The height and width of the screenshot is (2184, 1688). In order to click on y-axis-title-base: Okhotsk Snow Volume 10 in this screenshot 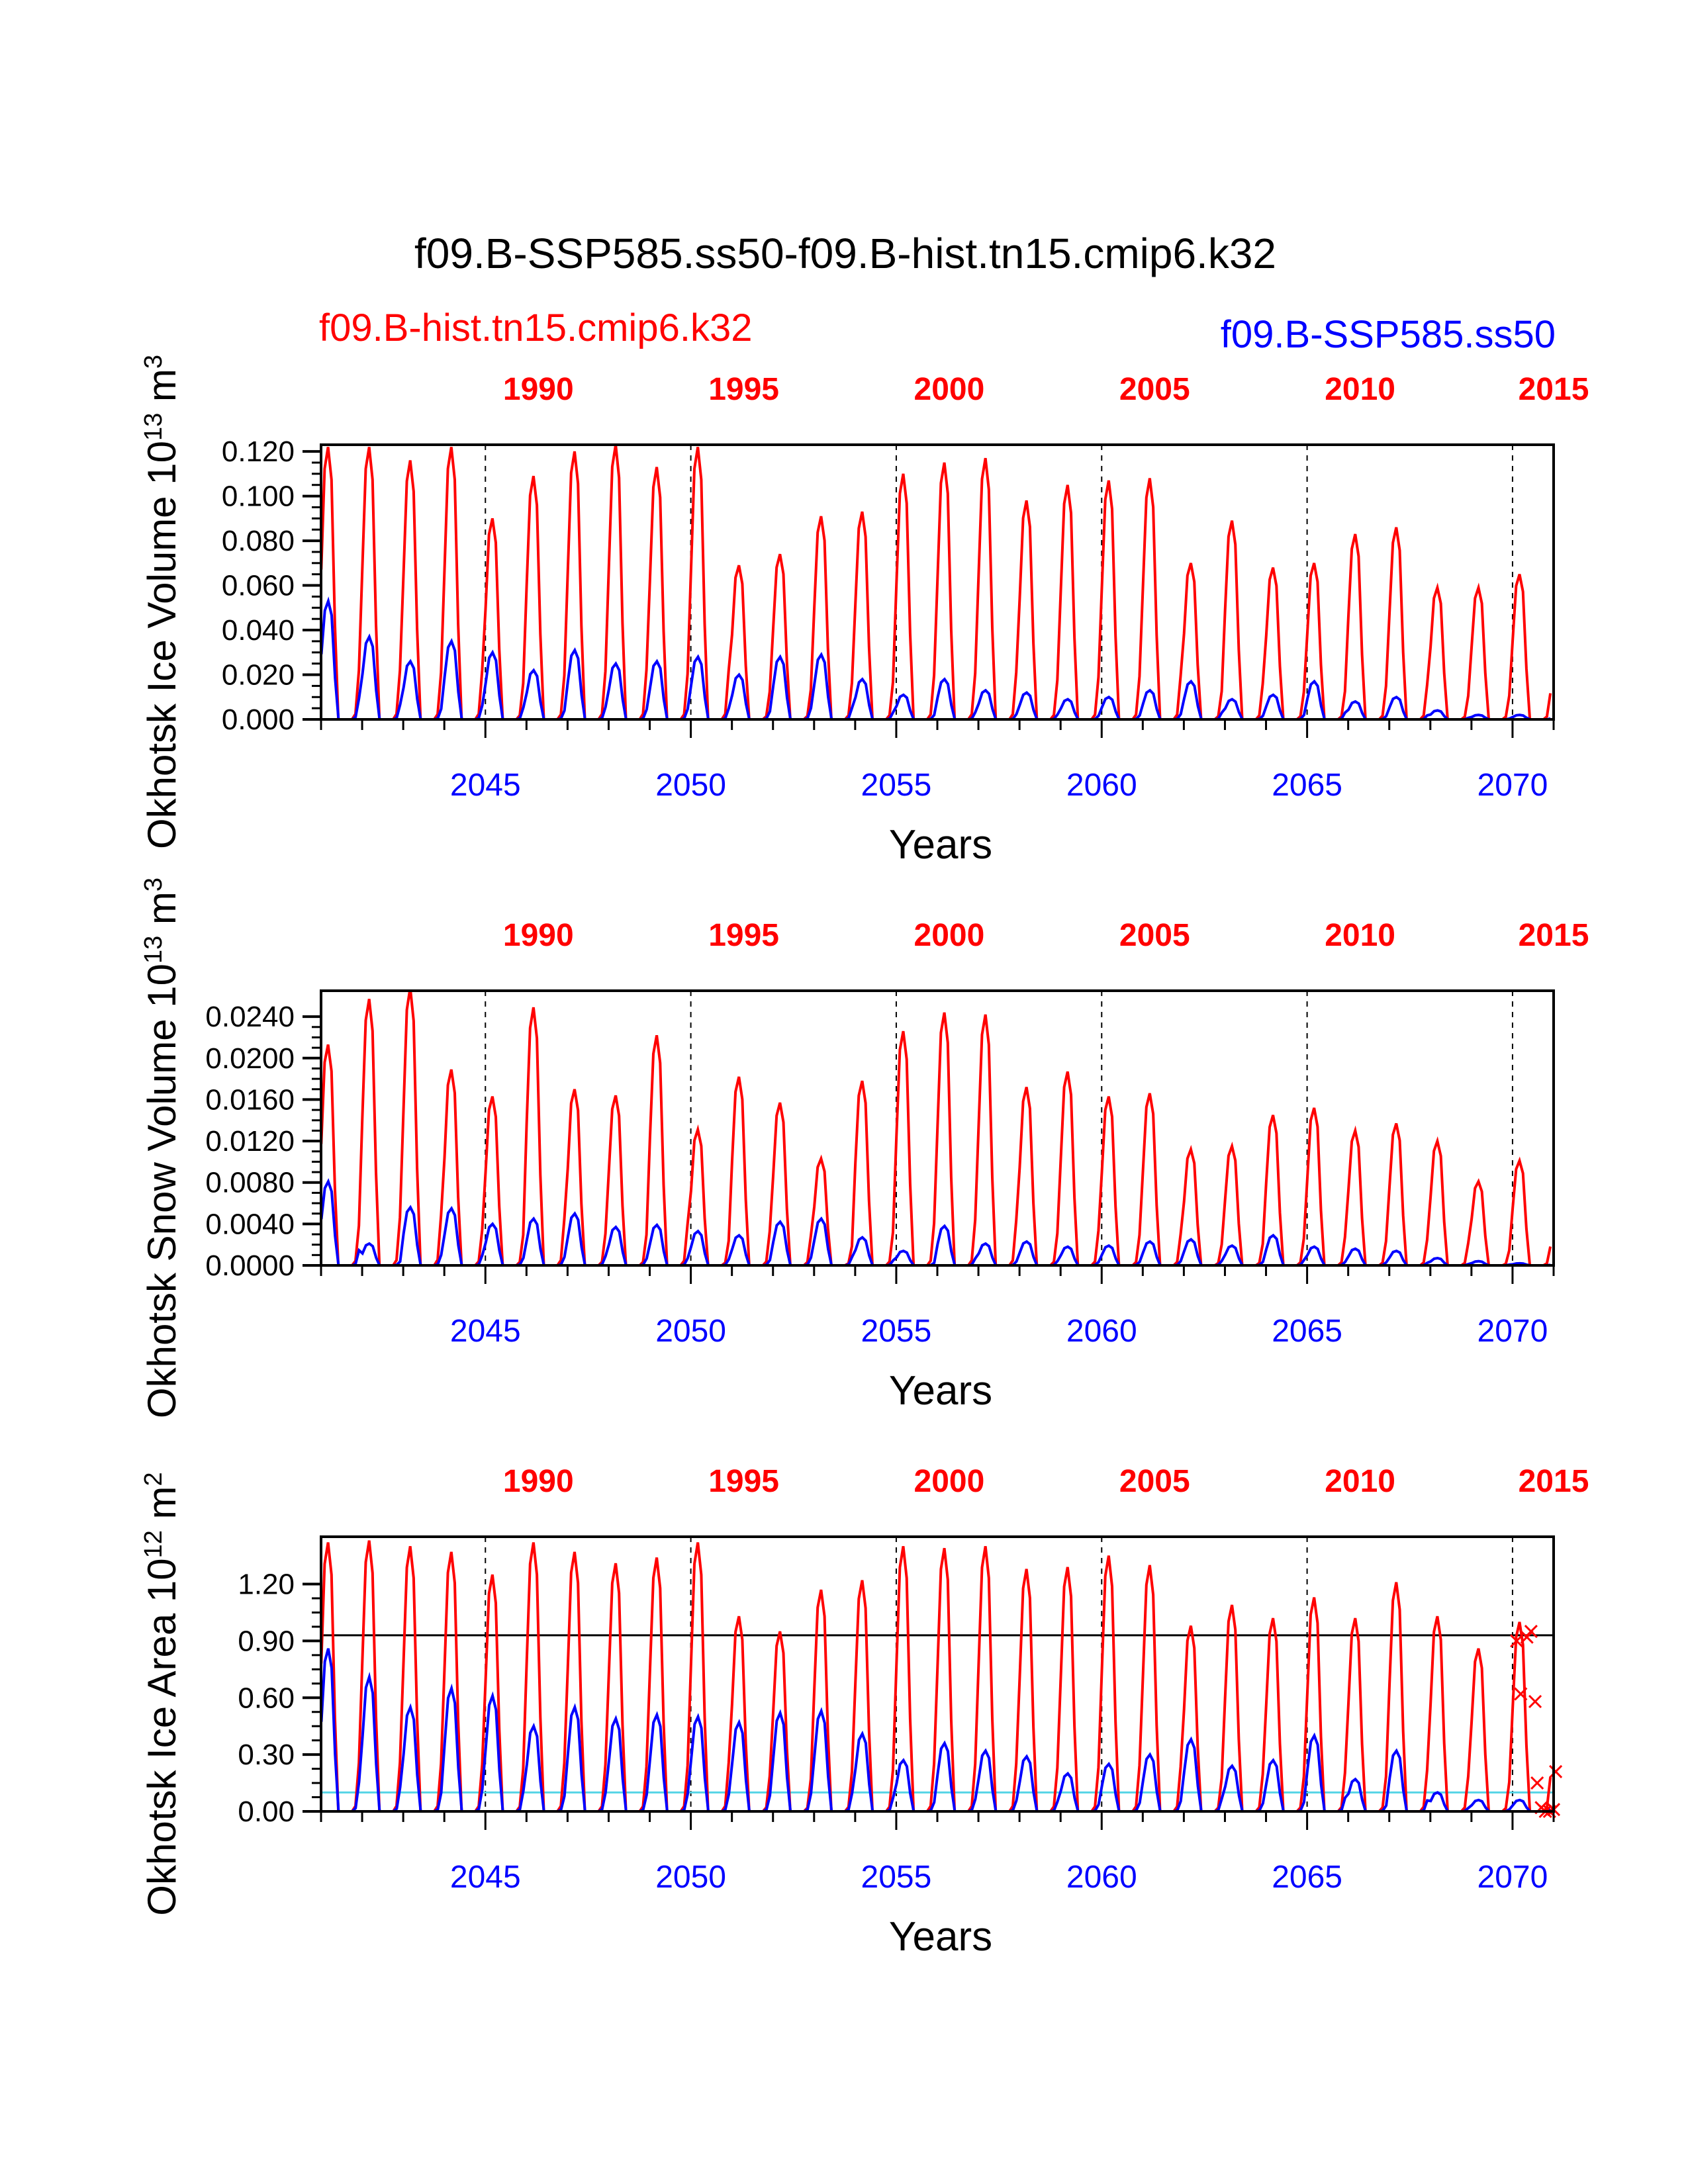, I will do `click(162, 1191)`.